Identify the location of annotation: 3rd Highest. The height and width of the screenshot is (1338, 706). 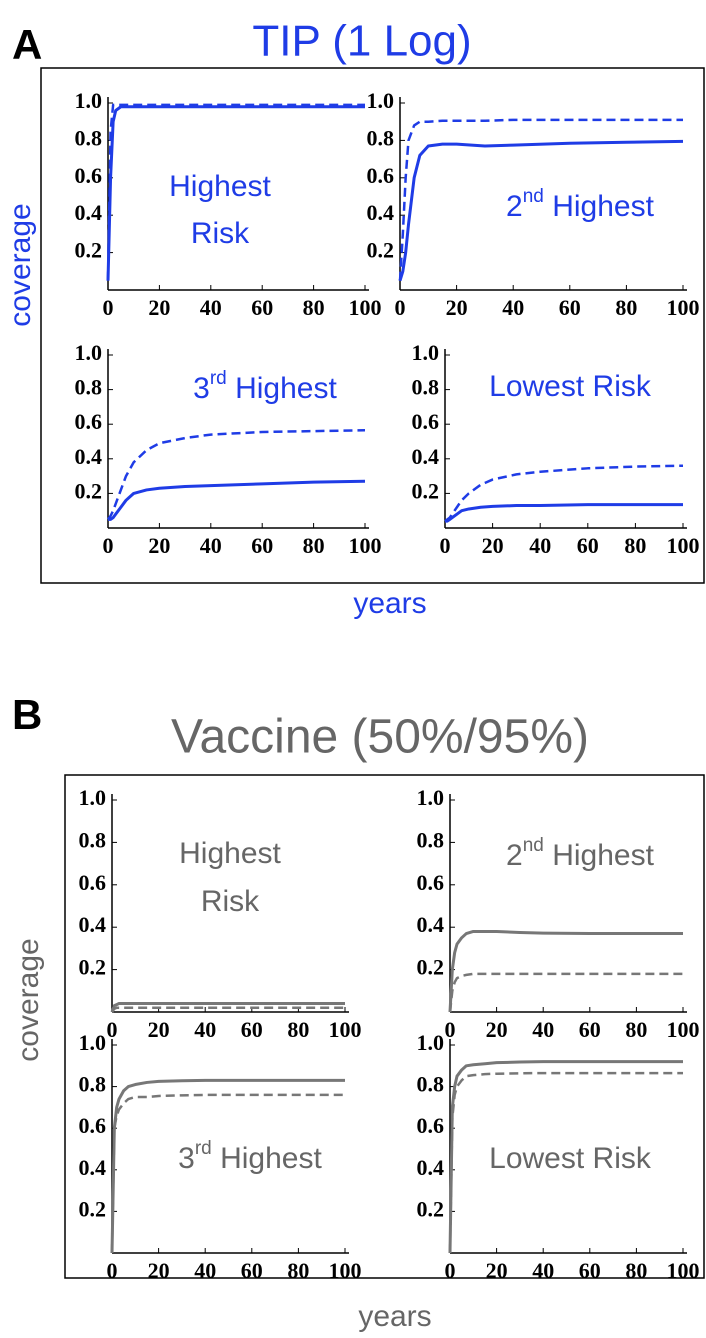
(265, 386).